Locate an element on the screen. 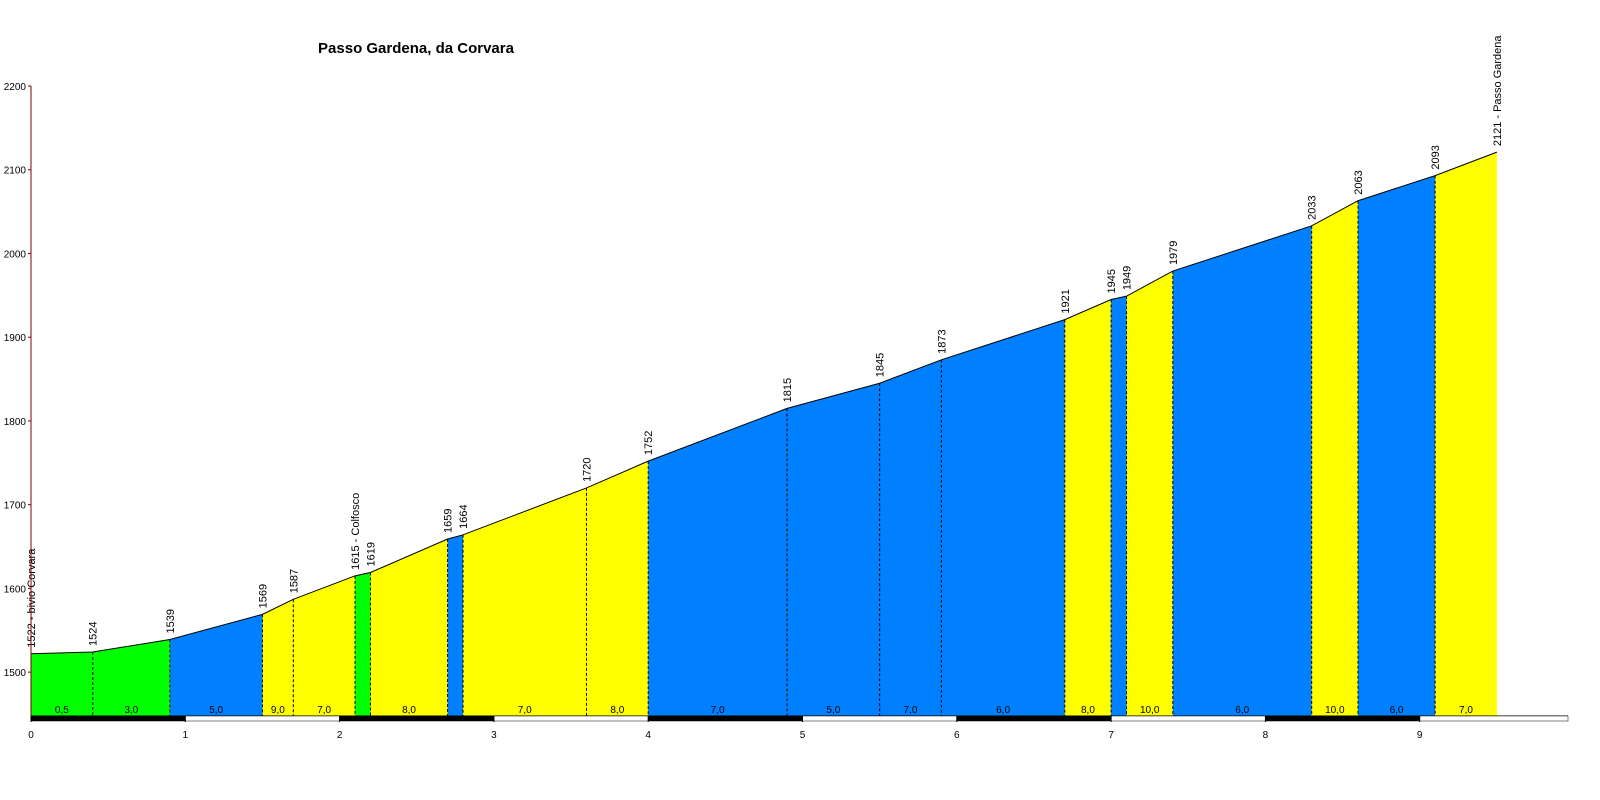 The image size is (1600, 800). elevation-label: 1619 is located at coordinates (371, 554).